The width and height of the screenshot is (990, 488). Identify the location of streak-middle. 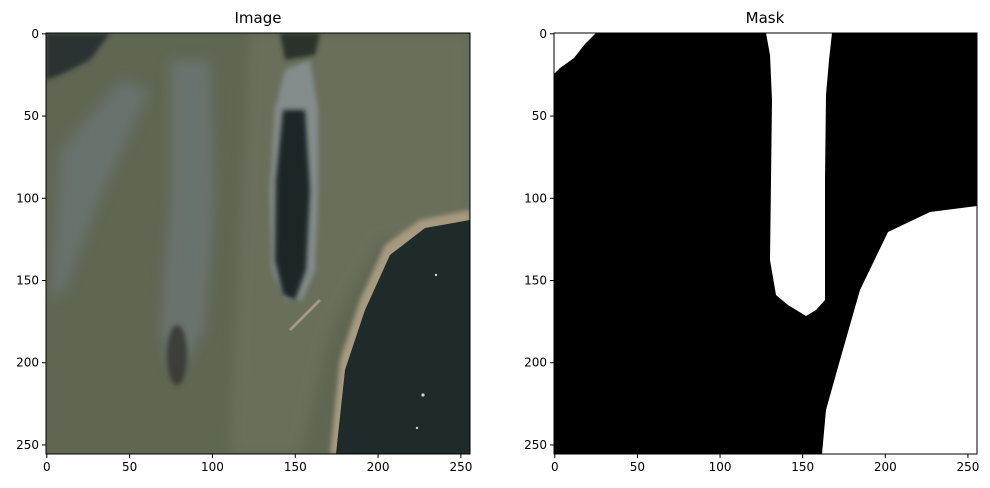
(187, 220).